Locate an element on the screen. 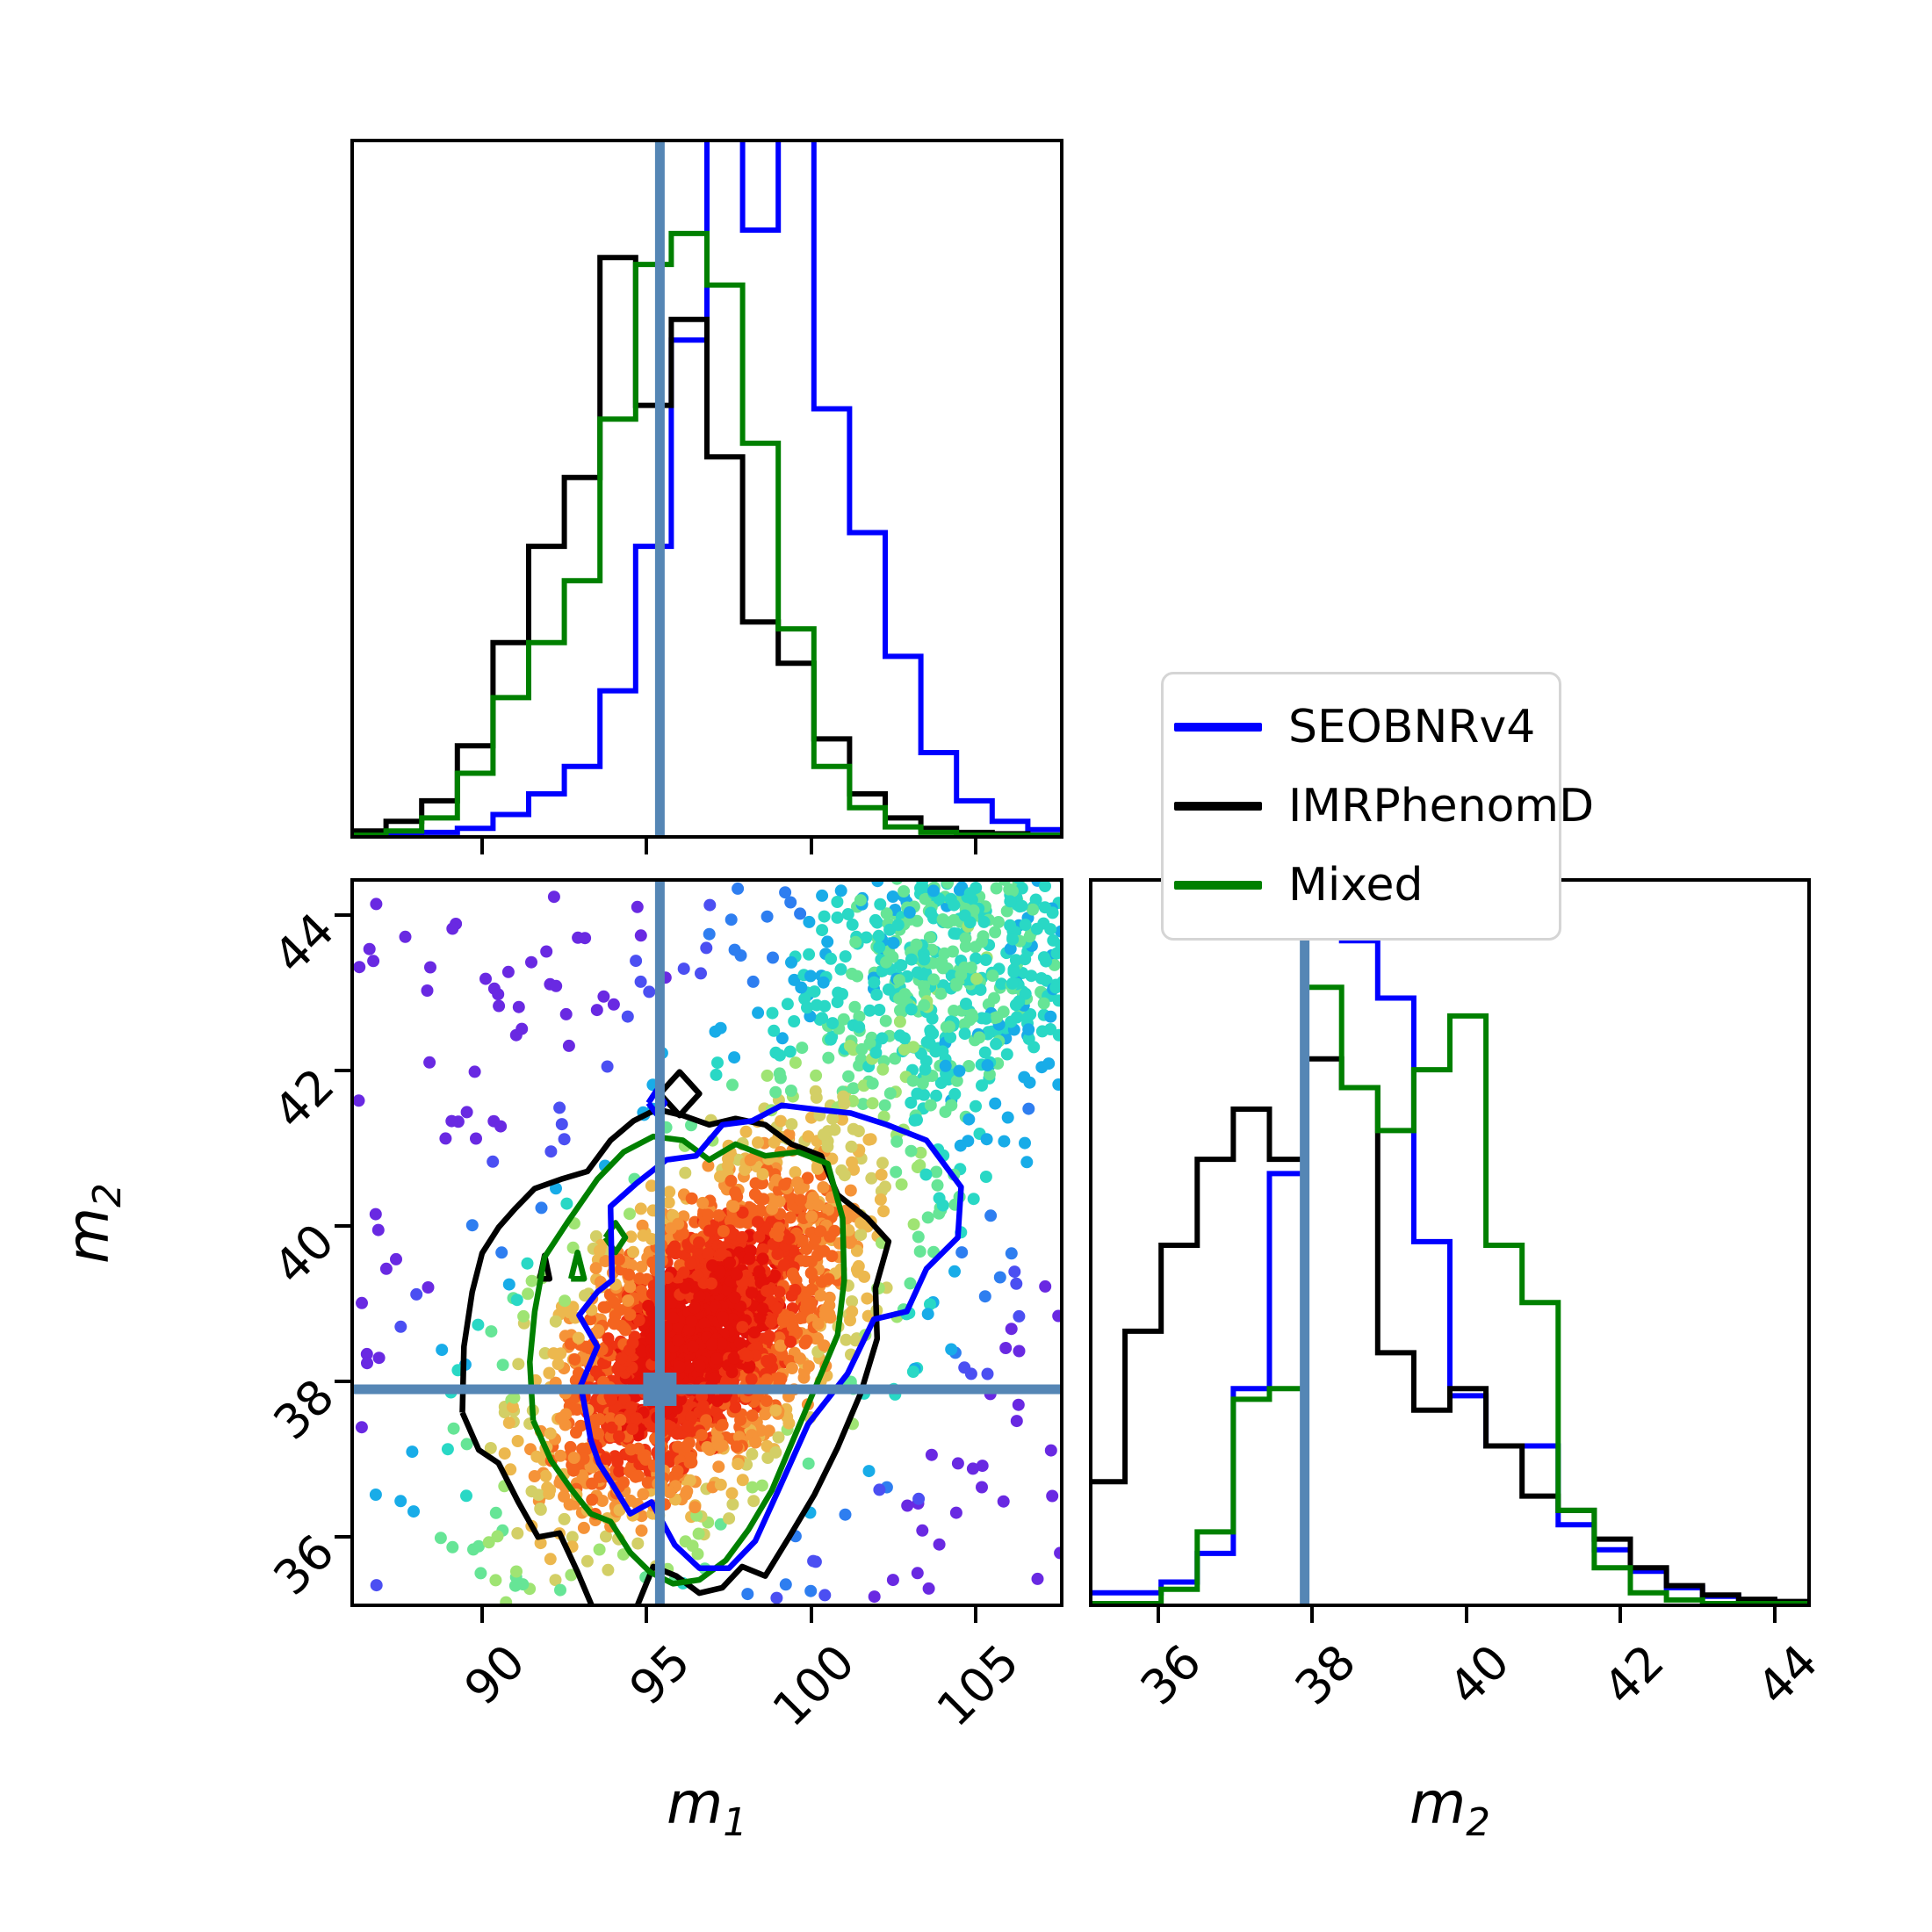  xtick-label-m2-38: 38 is located at coordinates (1325, 1675).